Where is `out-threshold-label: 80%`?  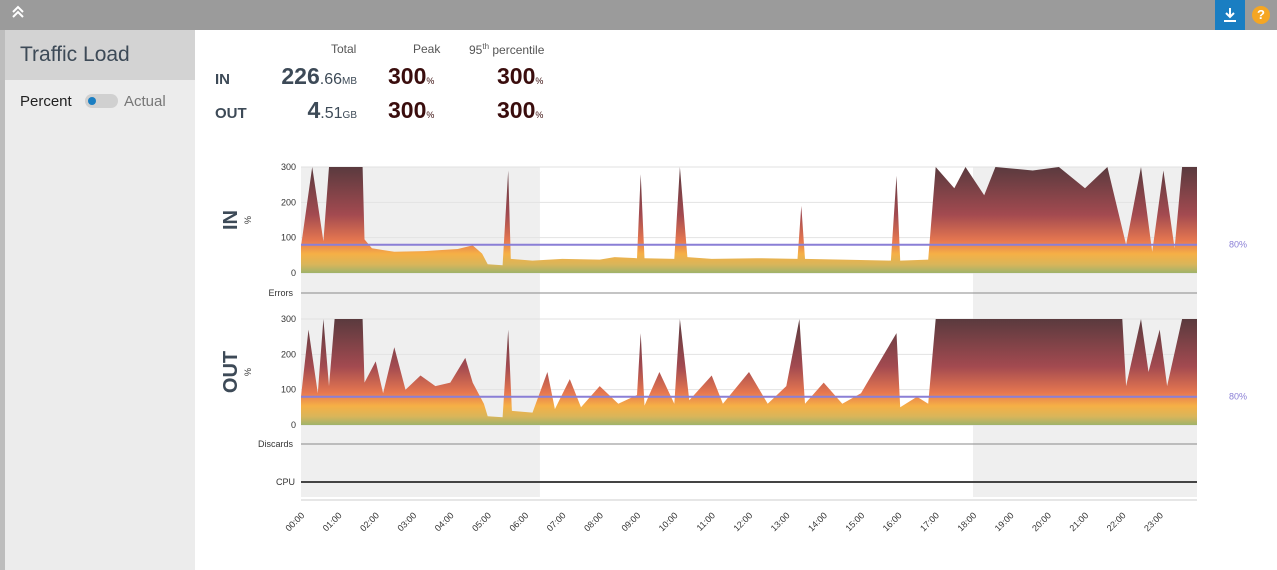
out-threshold-label: 80% is located at coordinates (1238, 397).